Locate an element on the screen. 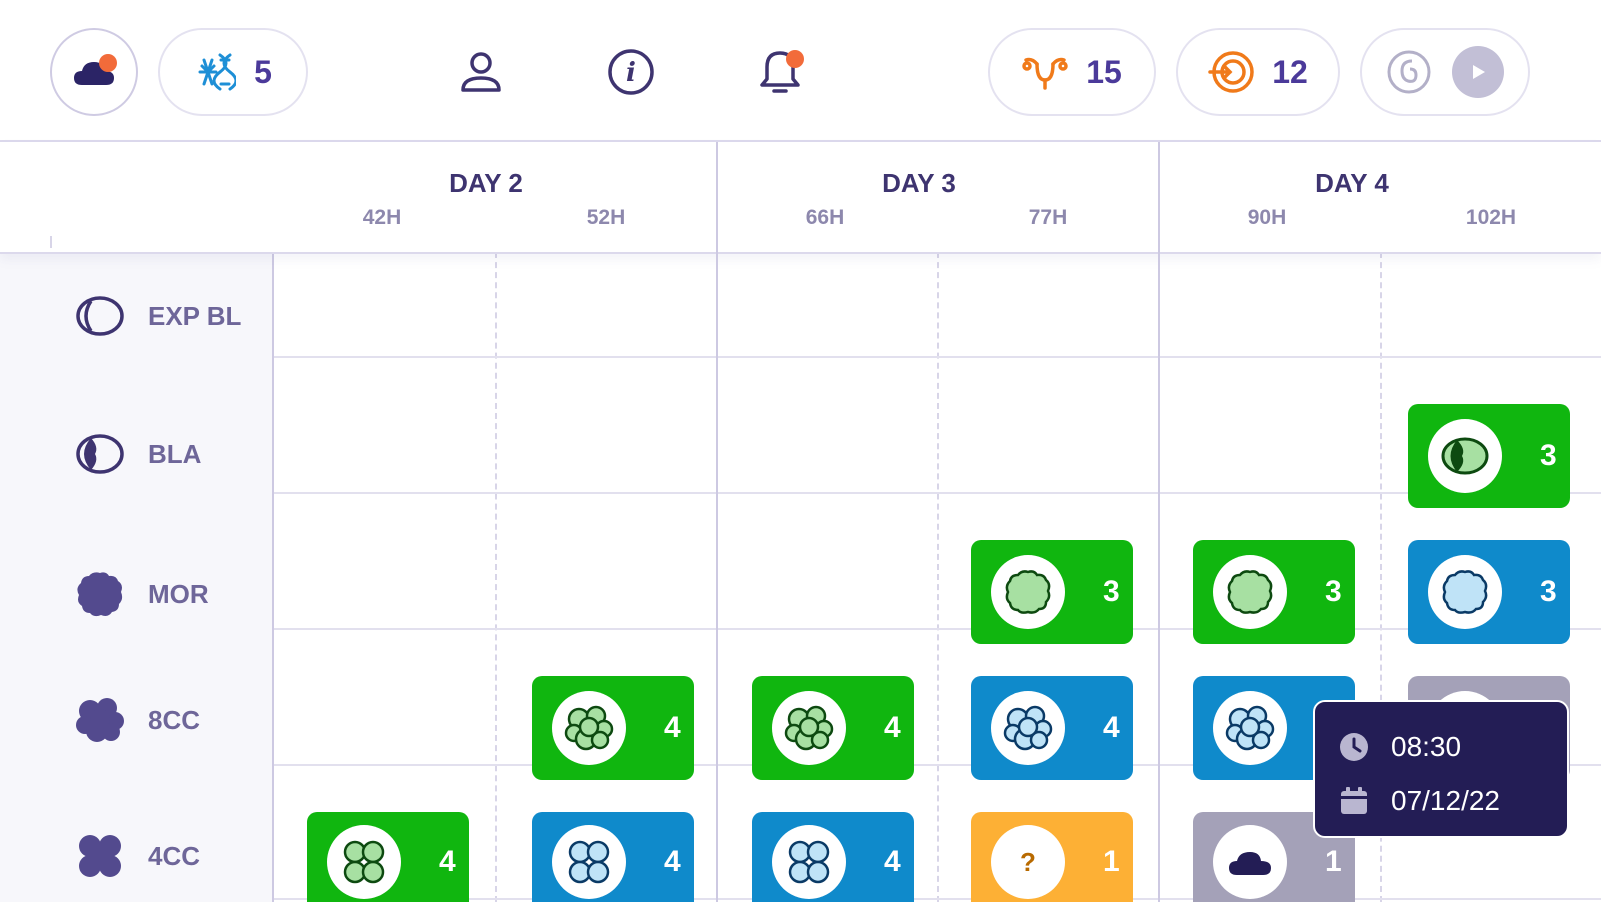 Image resolution: width=1601 pixels, height=902 pixels. play-button is located at coordinates (1478, 72).